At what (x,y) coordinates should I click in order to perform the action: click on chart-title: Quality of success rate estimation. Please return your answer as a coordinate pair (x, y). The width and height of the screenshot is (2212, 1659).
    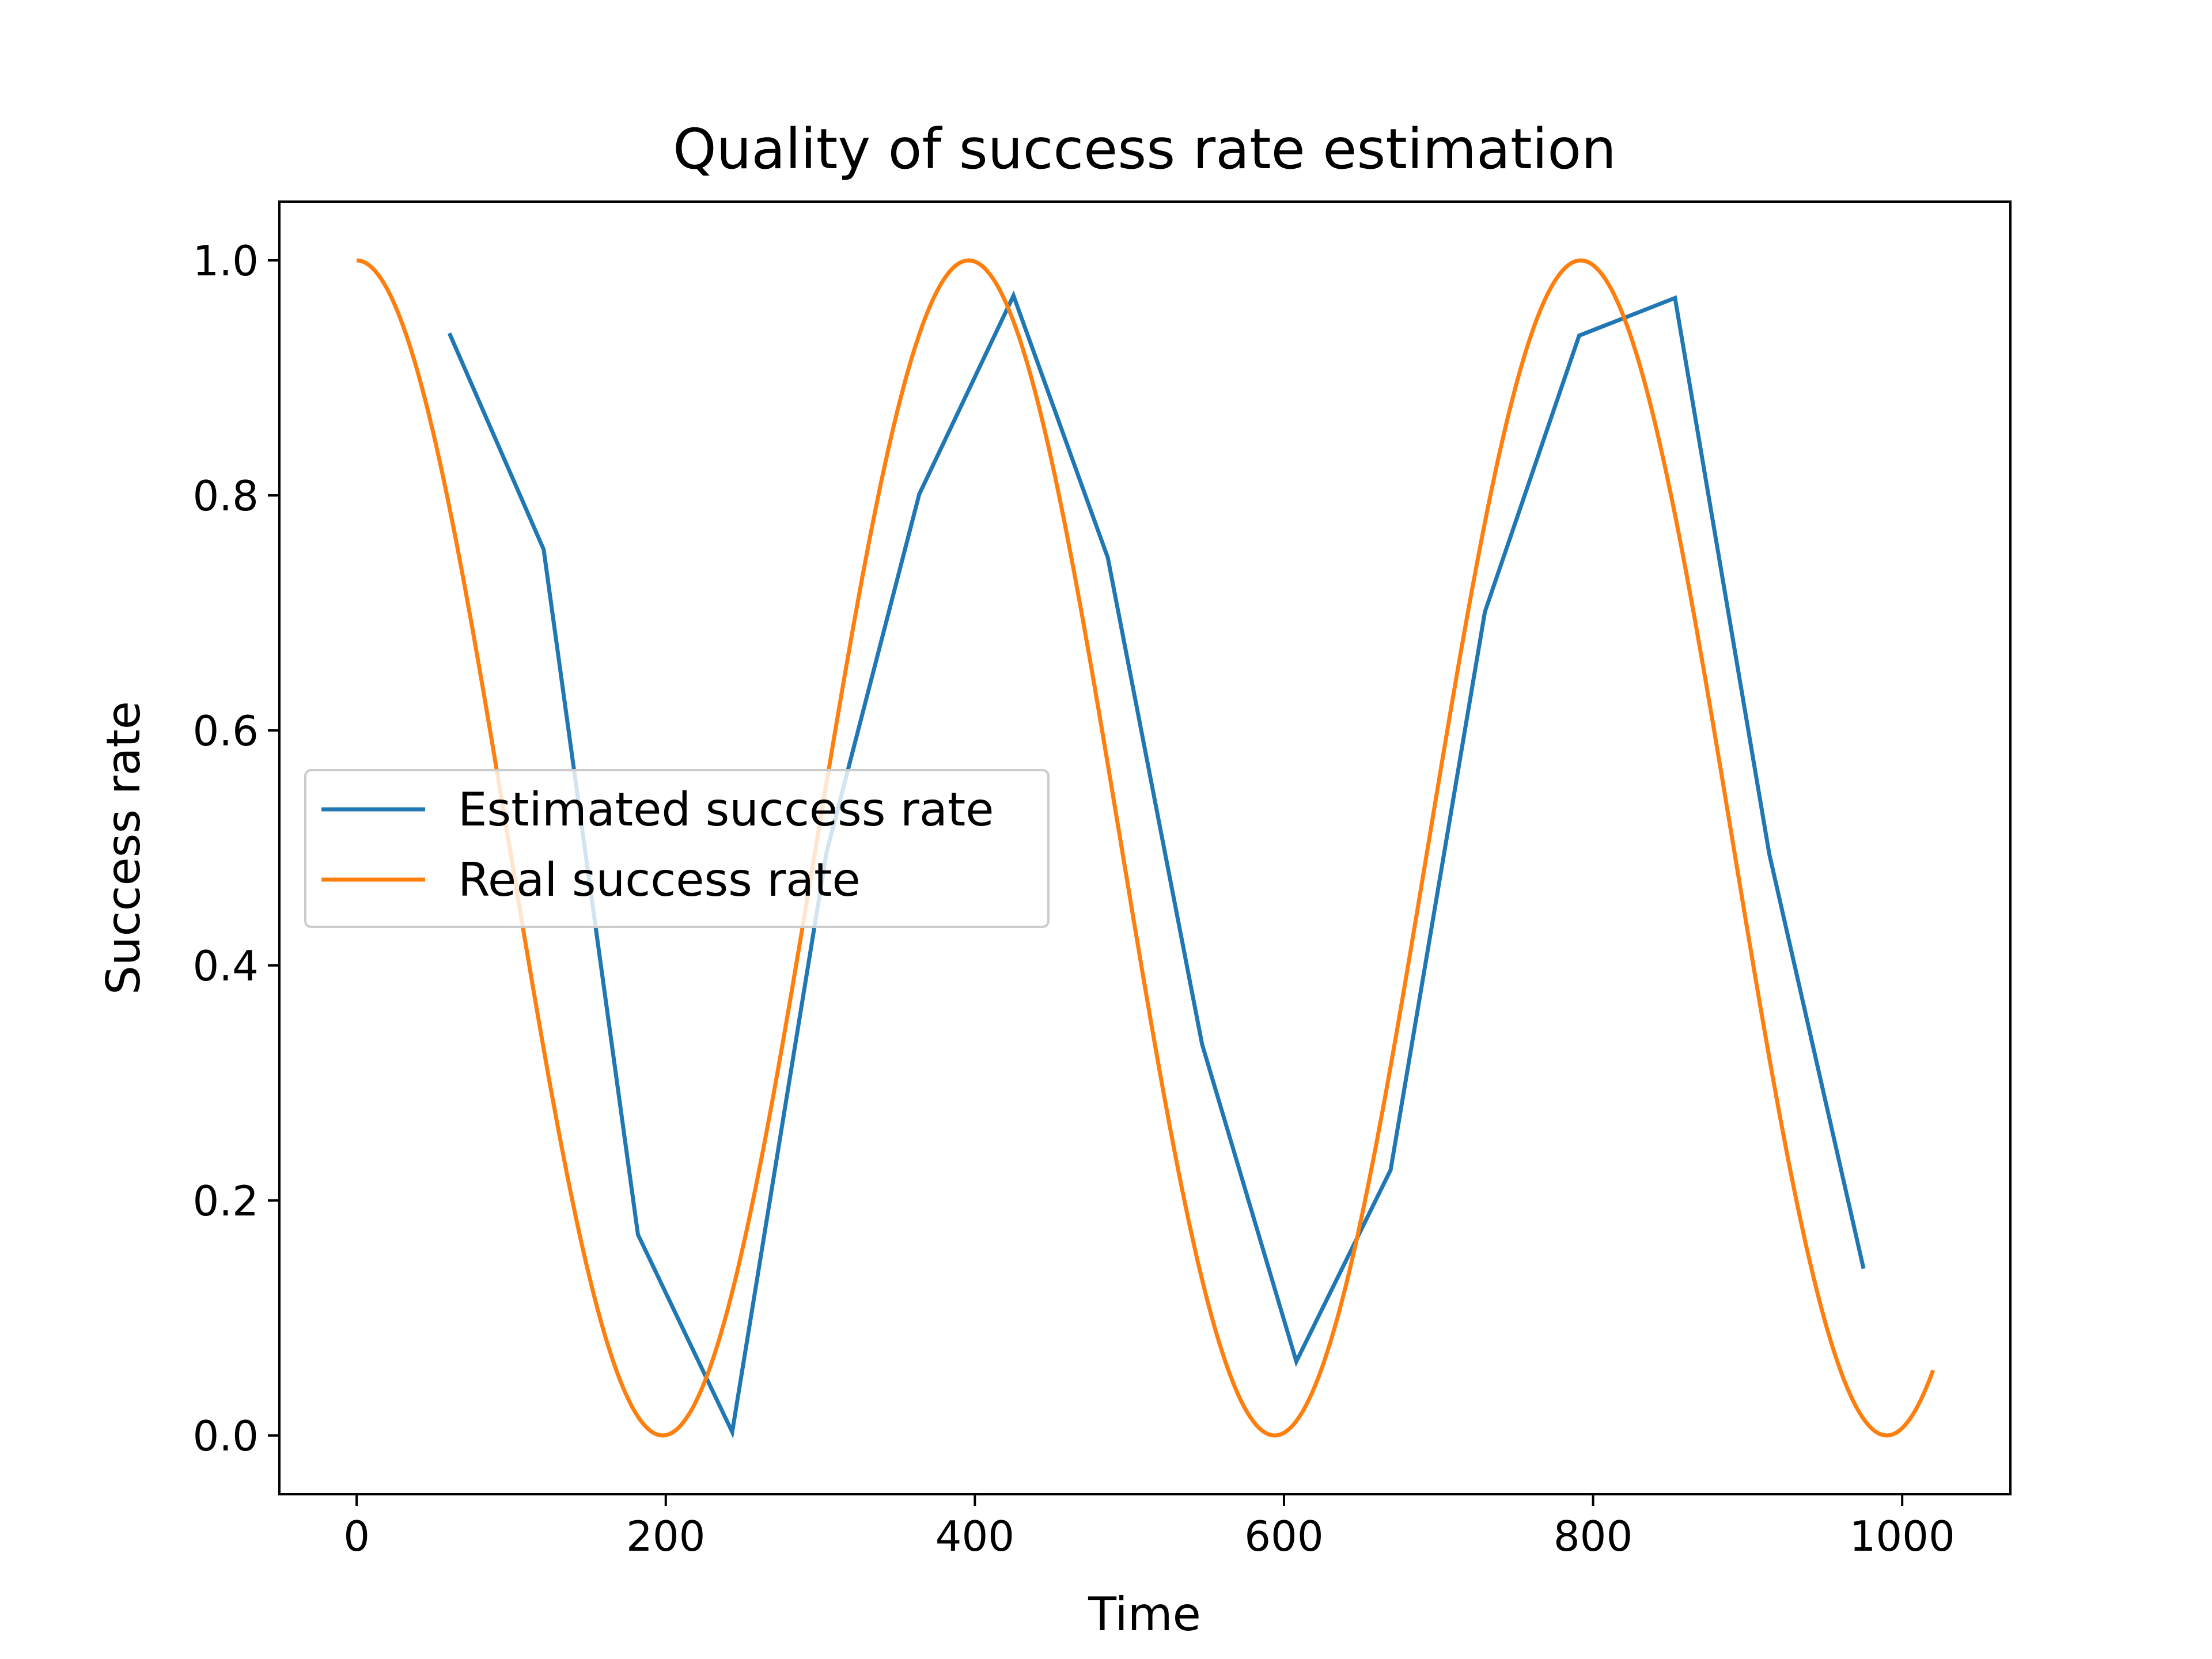
    Looking at the image, I should click on (1144, 149).